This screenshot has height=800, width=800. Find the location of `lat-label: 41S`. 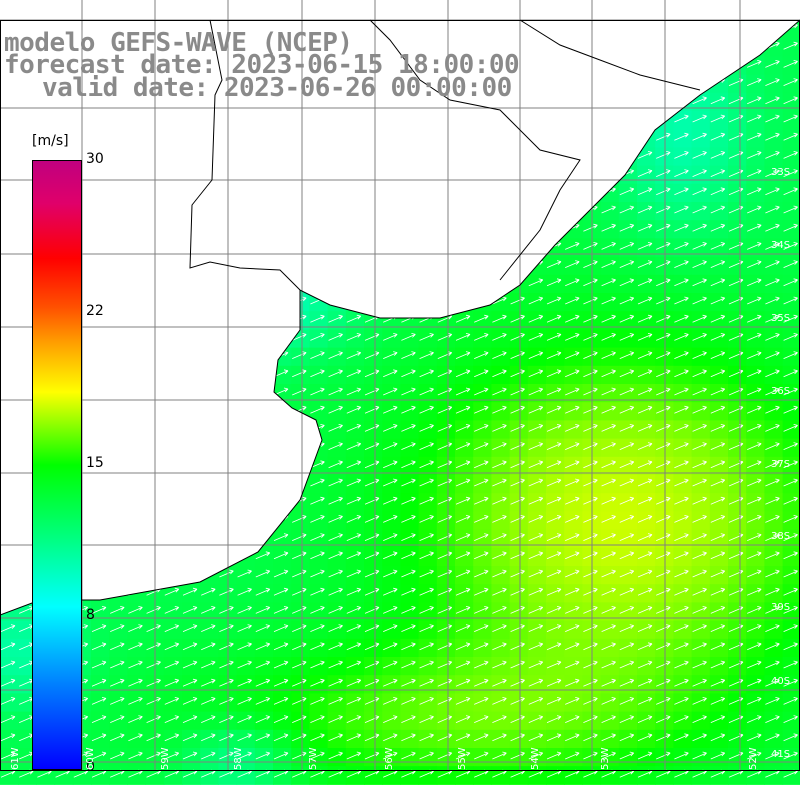

lat-label: 41S is located at coordinates (781, 754).